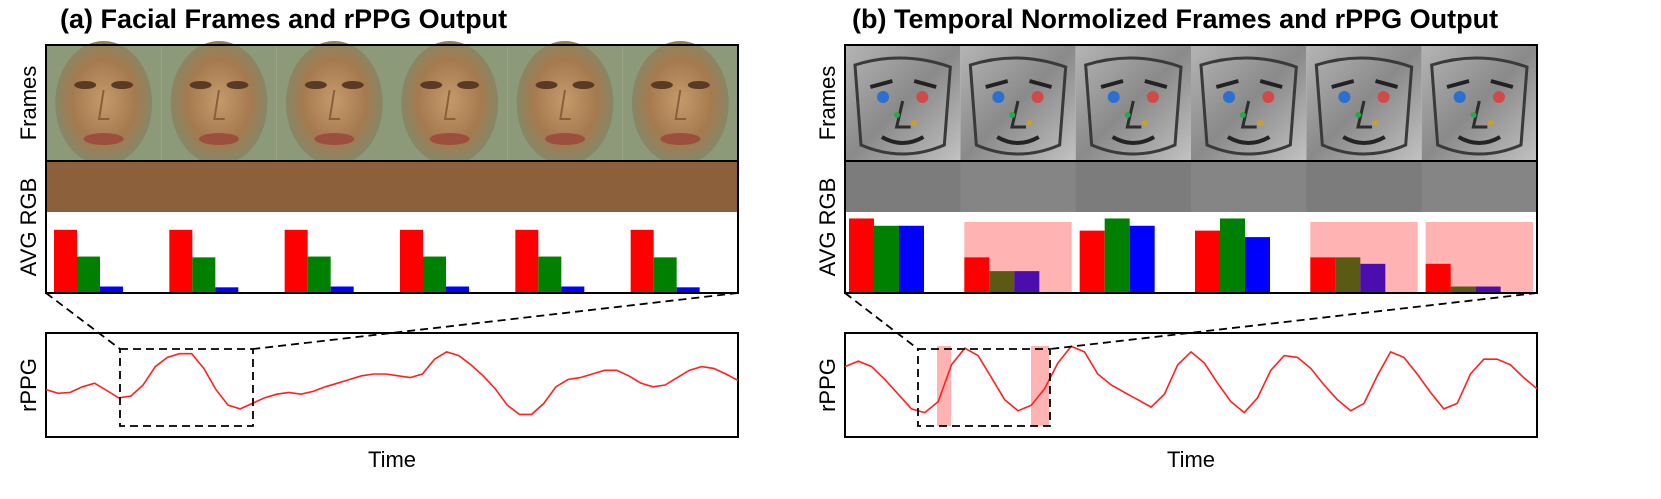 The height and width of the screenshot is (499, 1661). Describe the element at coordinates (1293, 321) in the screenshot. I see `zoom-connector-right` at that location.